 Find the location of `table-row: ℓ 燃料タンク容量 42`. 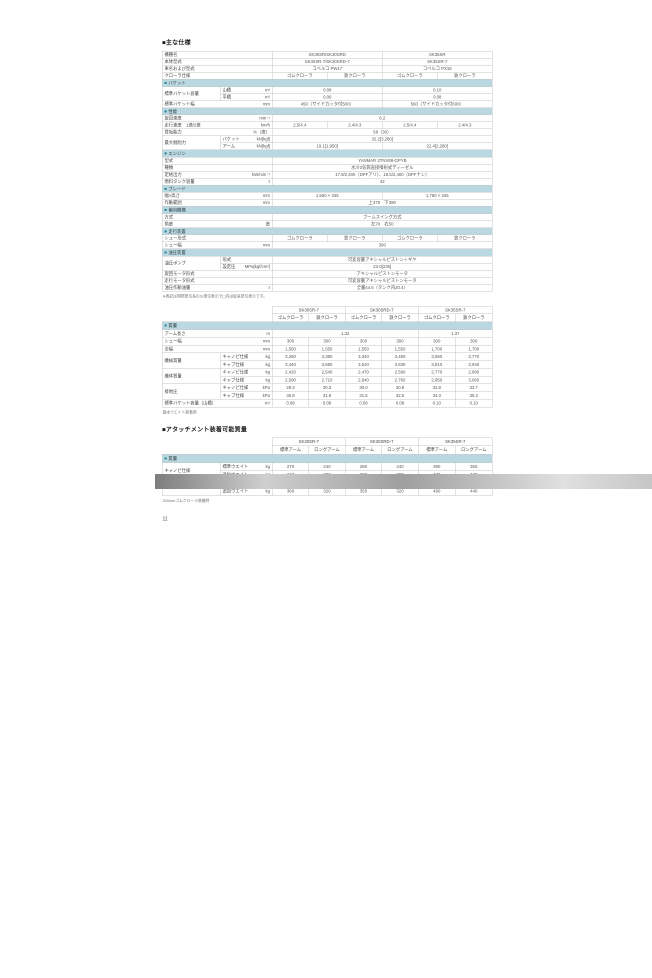

table-row: ℓ 燃料タンク容量 42 is located at coordinates (327, 181).